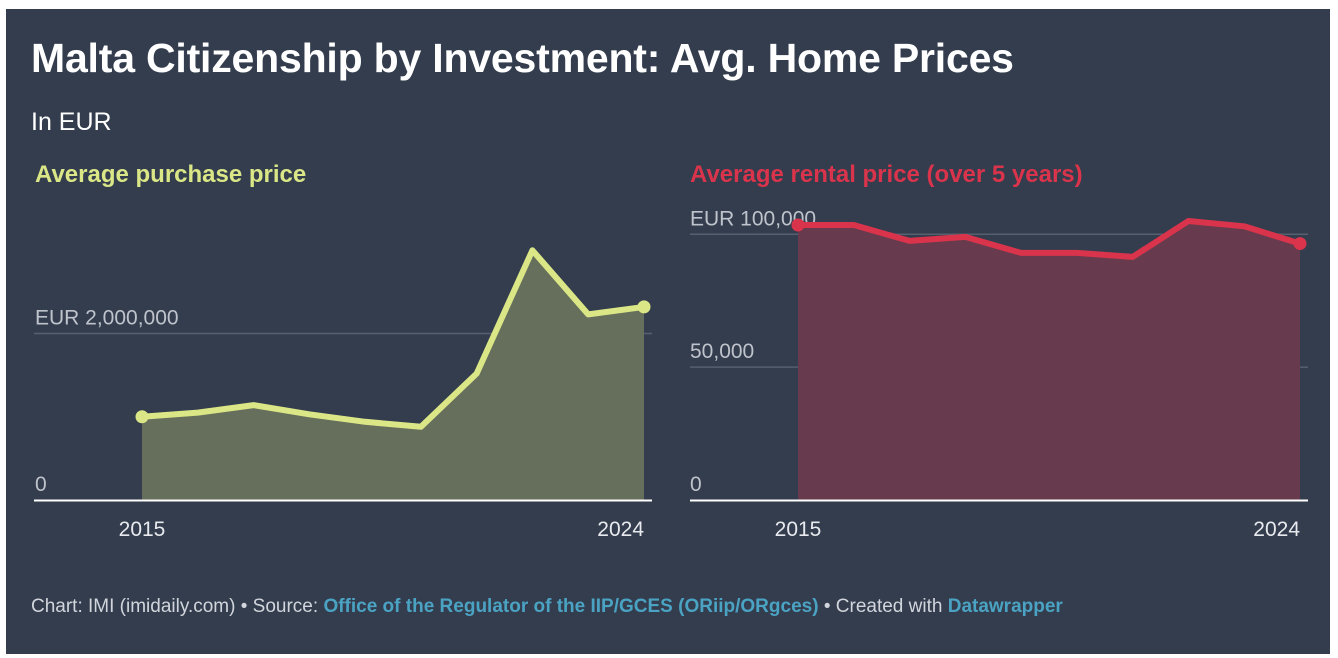 This screenshot has width=1338, height=658. Describe the element at coordinates (753, 218) in the screenshot. I see `rental-y-tick-label: EUR 100,000` at that location.